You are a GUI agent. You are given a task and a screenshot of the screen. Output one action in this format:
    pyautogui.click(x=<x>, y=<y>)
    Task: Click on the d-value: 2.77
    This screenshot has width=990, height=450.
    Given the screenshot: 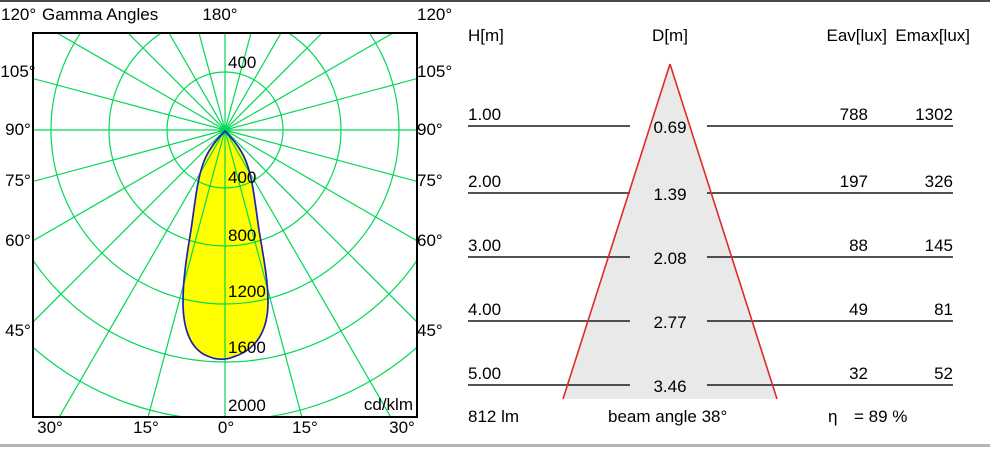 What is the action you would take?
    pyautogui.click(x=670, y=322)
    